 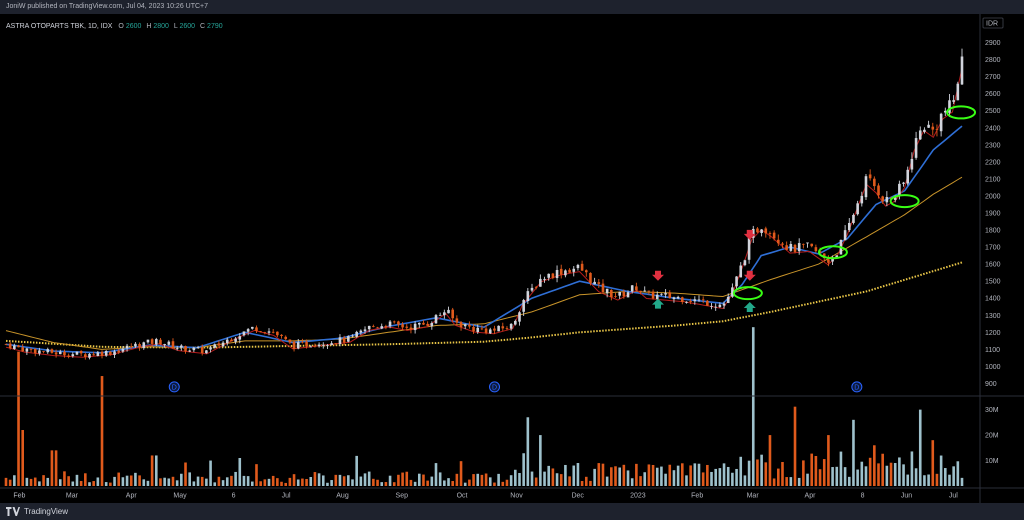 I want to click on volume-tick-label: 30M, so click(x=992, y=410).